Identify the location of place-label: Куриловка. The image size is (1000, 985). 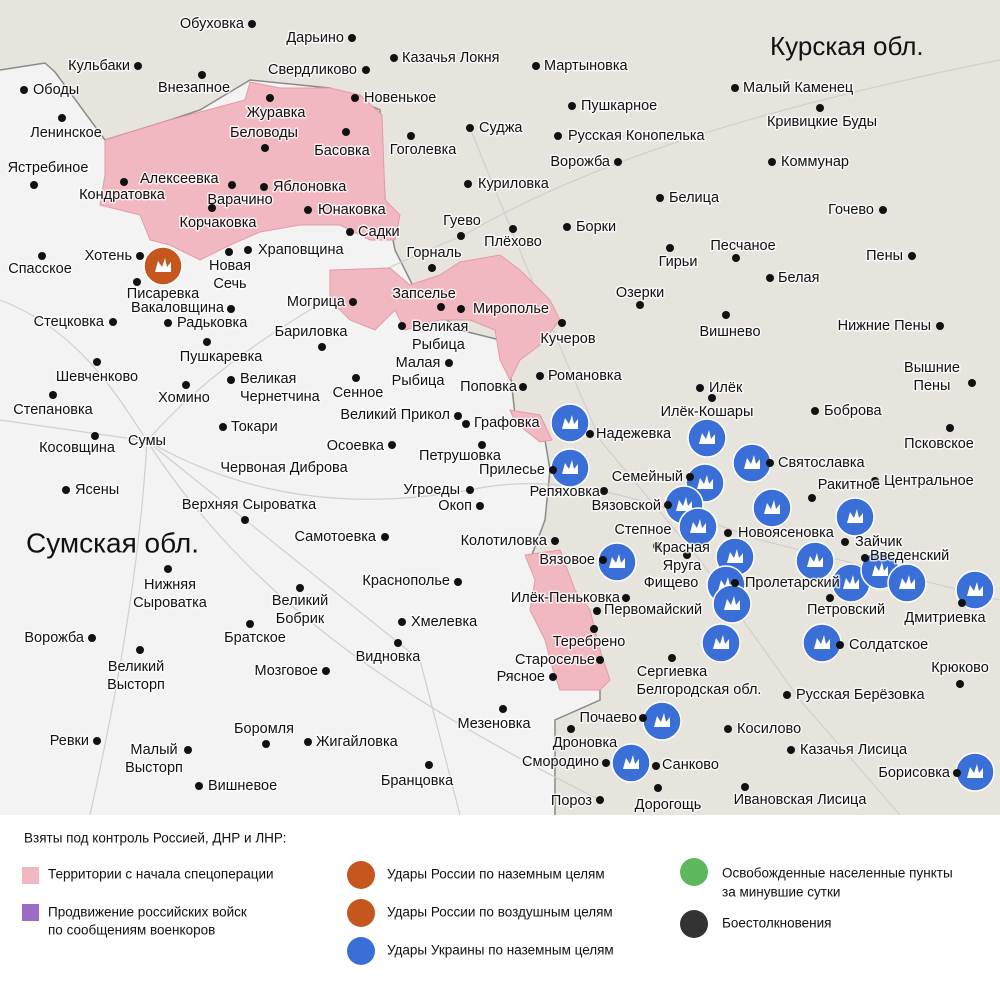
(514, 184).